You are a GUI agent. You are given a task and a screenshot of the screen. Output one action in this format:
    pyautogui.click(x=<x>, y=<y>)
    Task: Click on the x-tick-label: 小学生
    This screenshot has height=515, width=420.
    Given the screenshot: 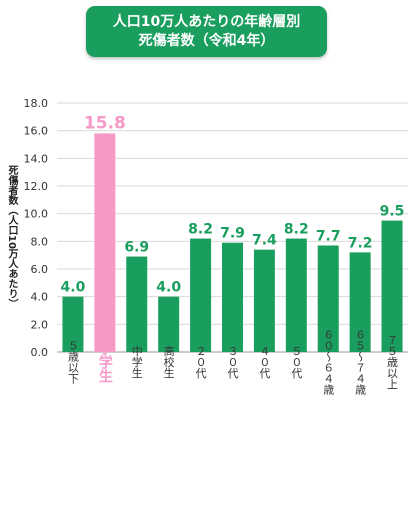 What is the action you would take?
    pyautogui.click(x=105, y=362)
    